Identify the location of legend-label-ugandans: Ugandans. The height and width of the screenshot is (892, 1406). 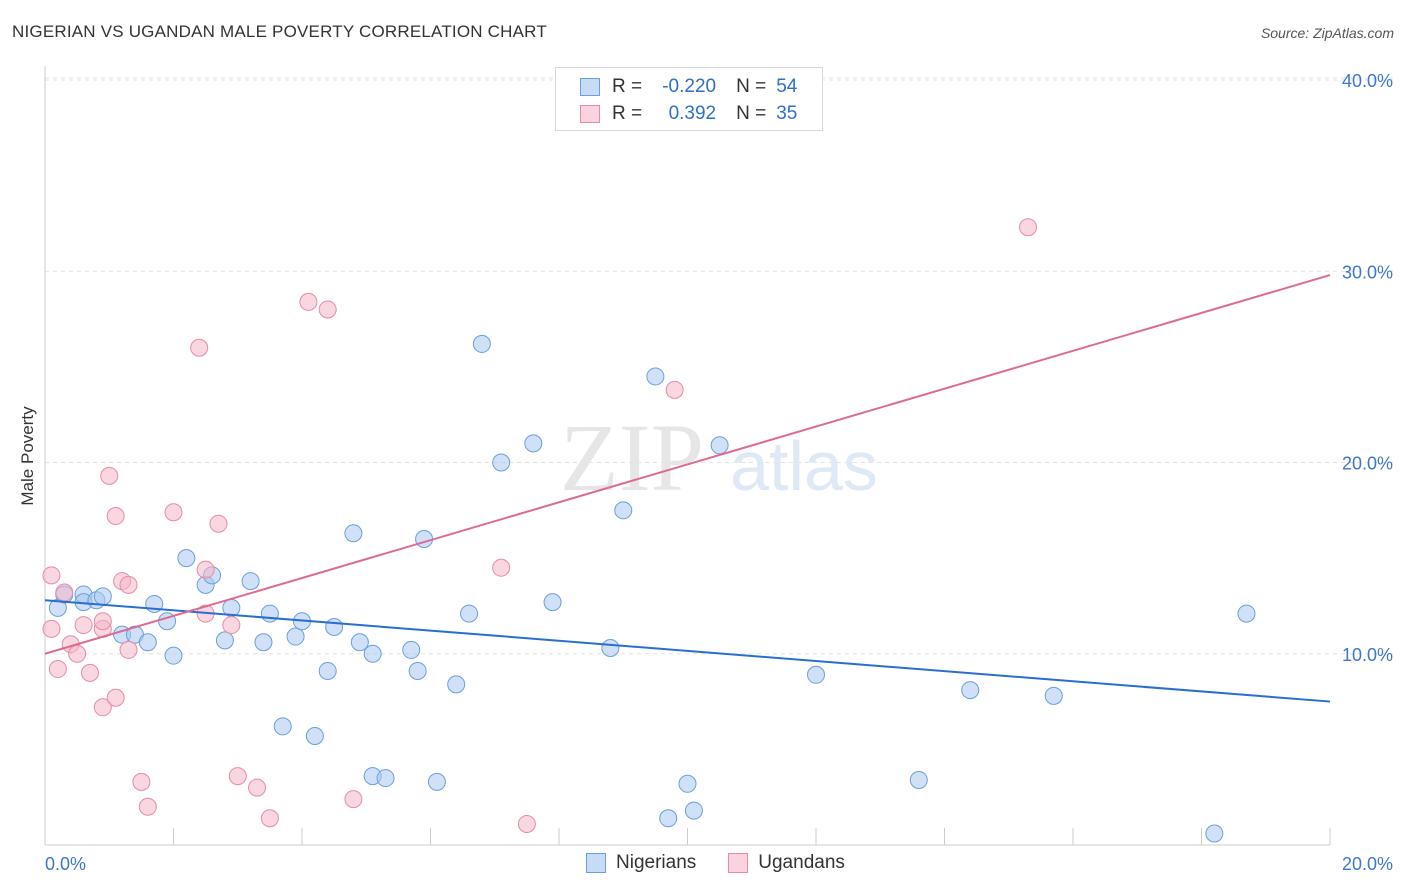
(801, 862).